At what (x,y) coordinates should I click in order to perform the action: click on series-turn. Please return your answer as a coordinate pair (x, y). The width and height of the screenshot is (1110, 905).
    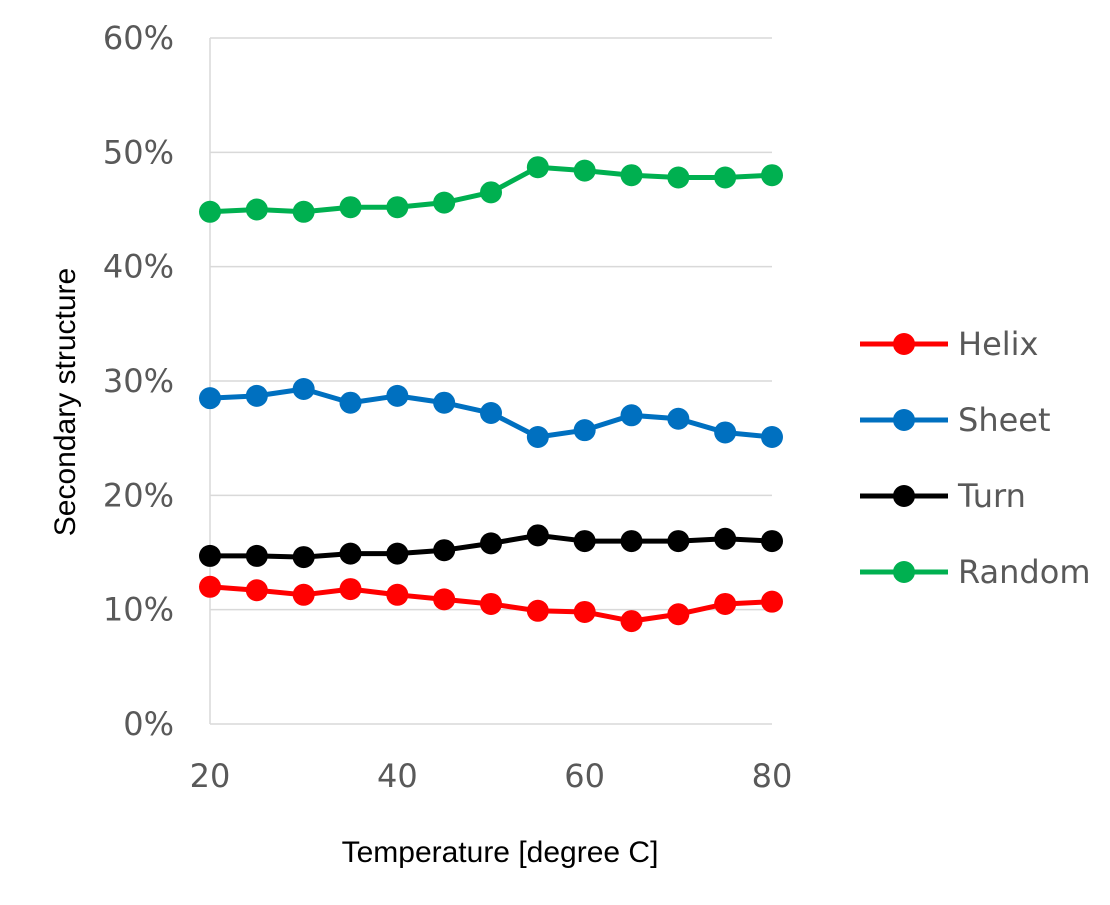
    Looking at the image, I should click on (491, 546).